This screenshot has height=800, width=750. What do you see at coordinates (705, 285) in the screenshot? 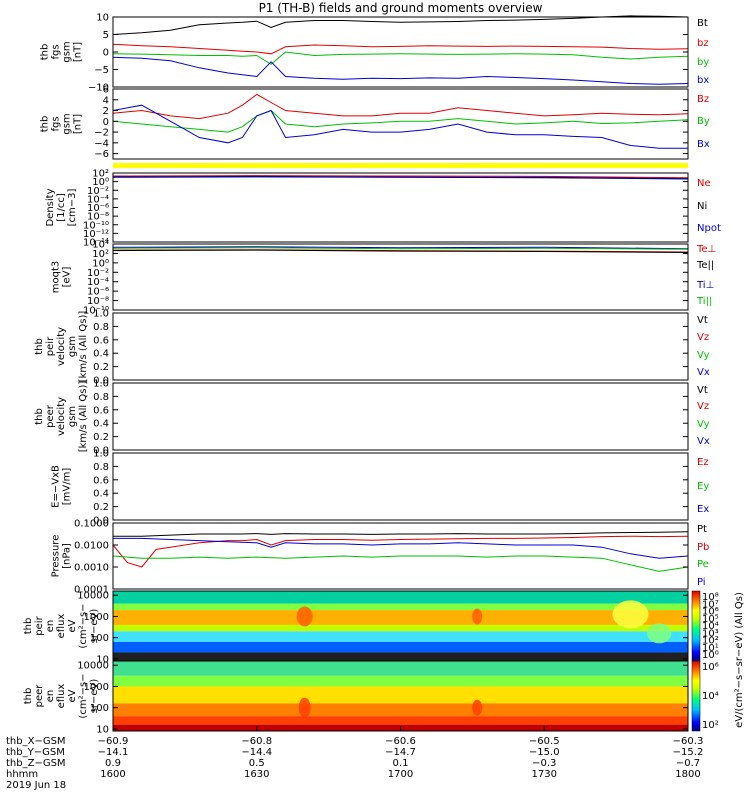
I see `legend-entry-Ti⊥: Ti⊥` at bounding box center [705, 285].